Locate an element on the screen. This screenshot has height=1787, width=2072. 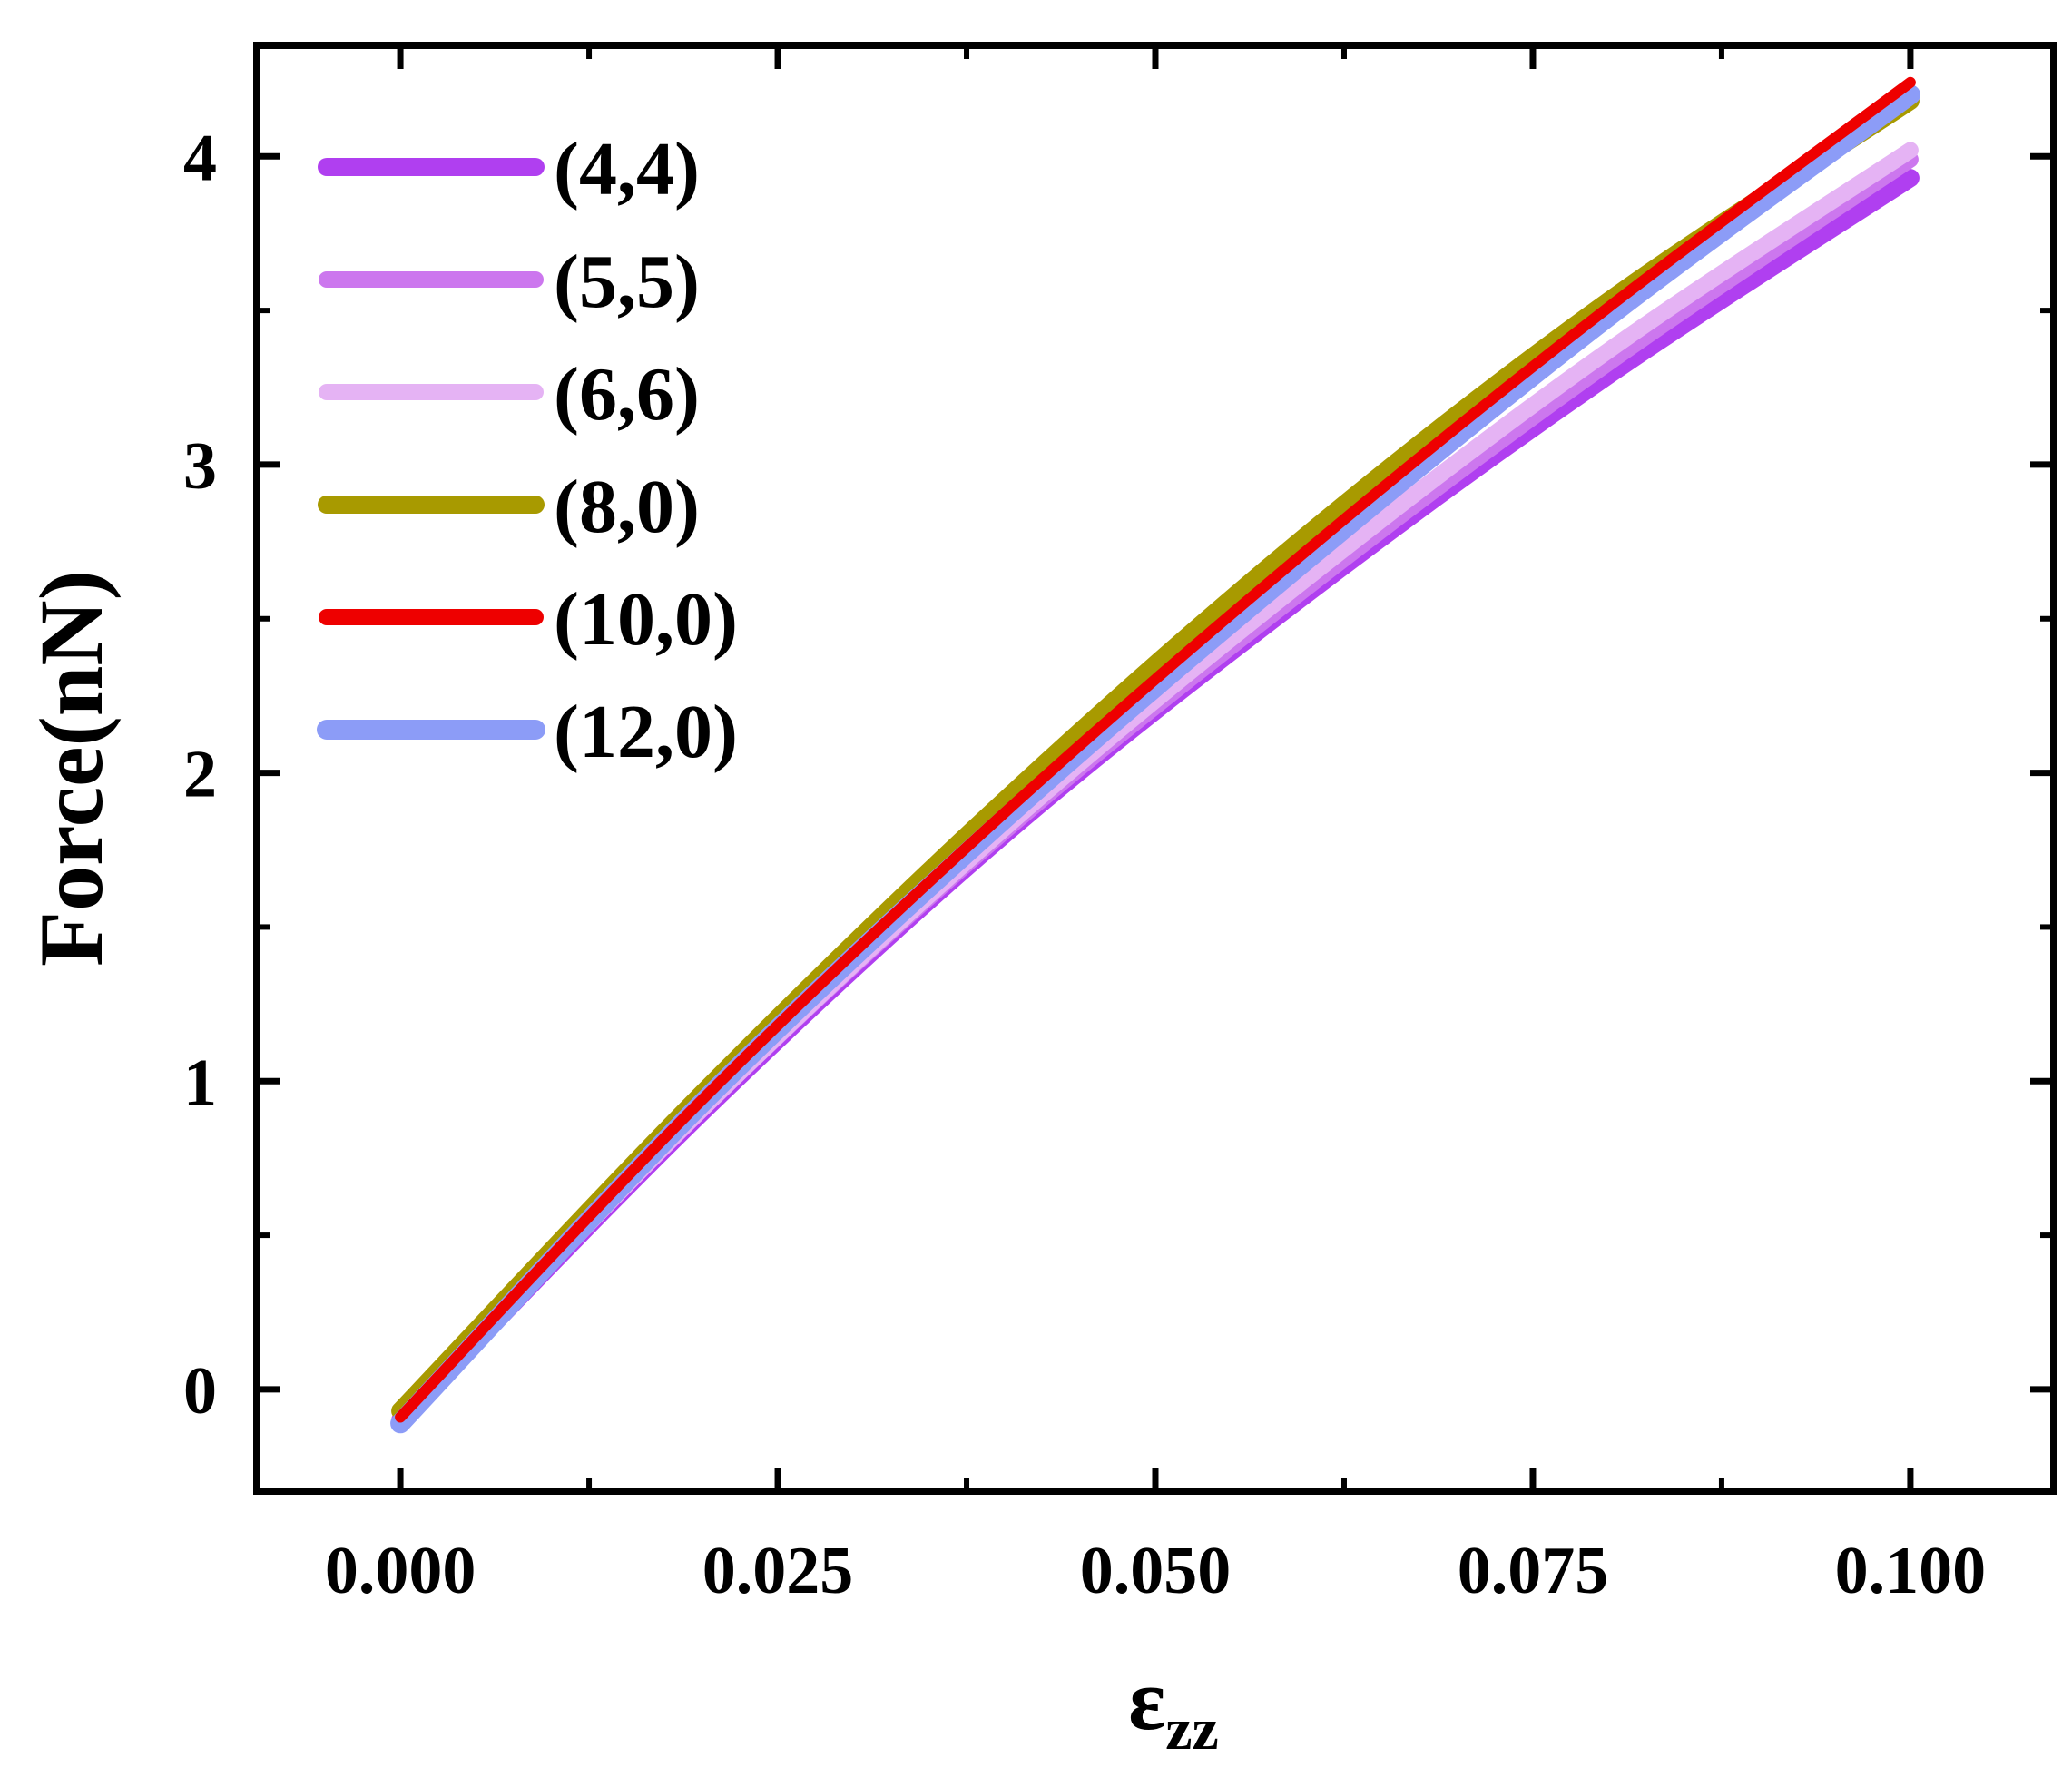
legend-label: (6,6) is located at coordinates (627, 394).